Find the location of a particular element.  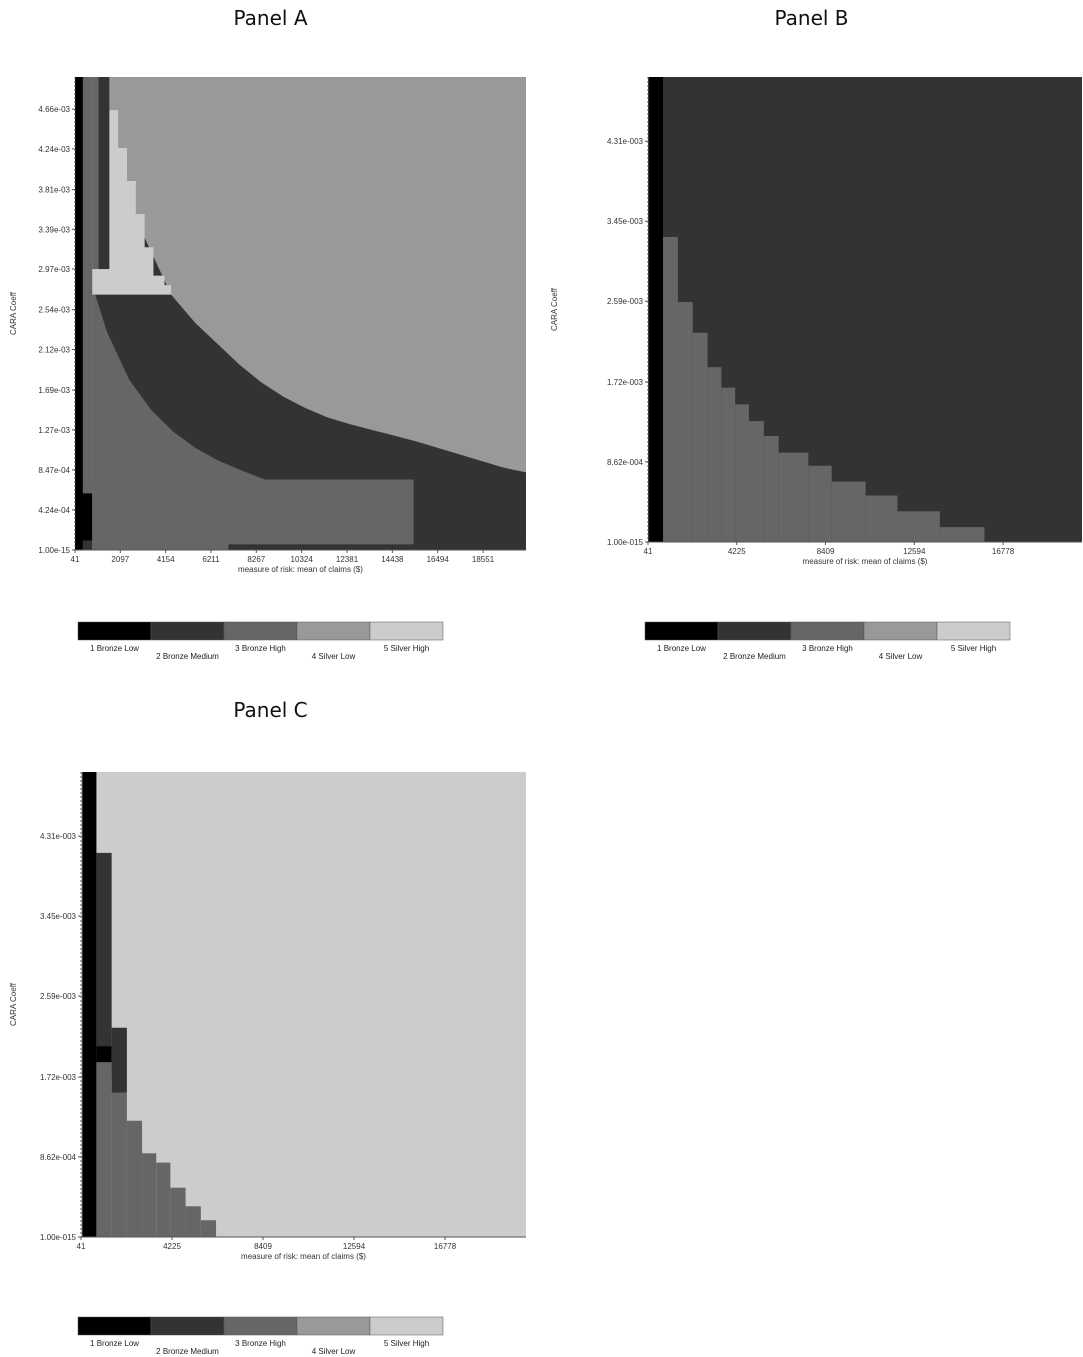

legend-label: 3 Bronze High is located at coordinates (260, 648).